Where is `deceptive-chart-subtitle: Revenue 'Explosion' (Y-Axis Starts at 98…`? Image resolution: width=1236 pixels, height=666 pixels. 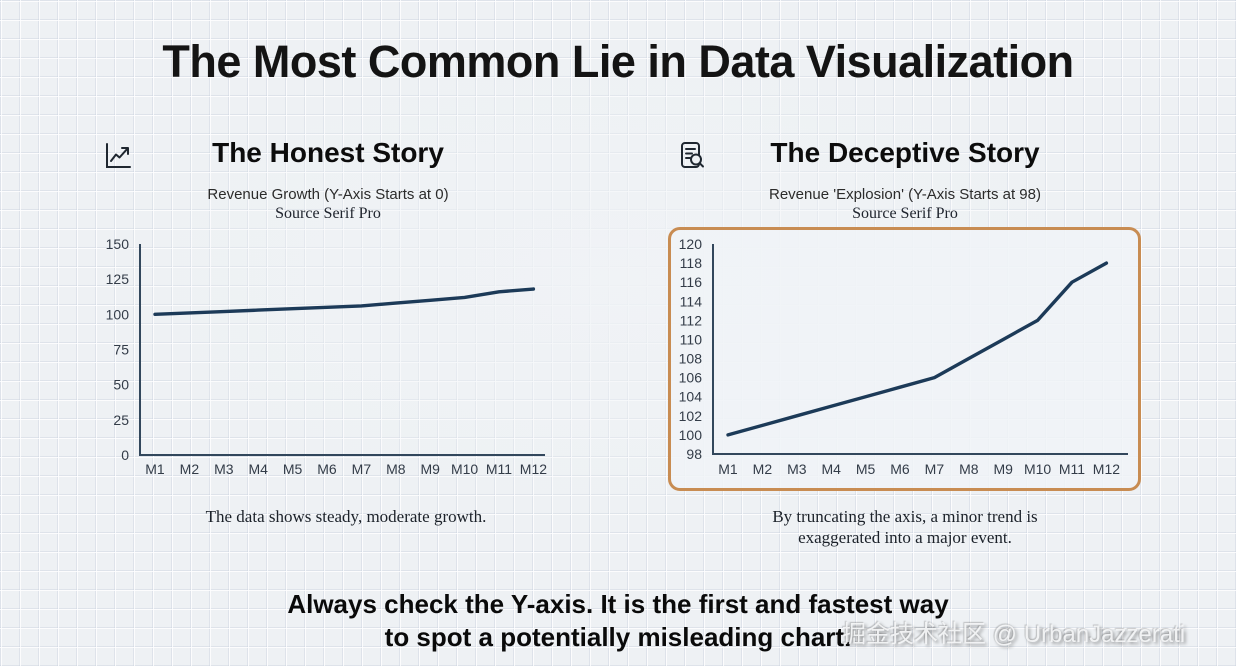
deceptive-chart-subtitle: Revenue 'Explosion' (Y-Axis Starts at 98… is located at coordinates (905, 194).